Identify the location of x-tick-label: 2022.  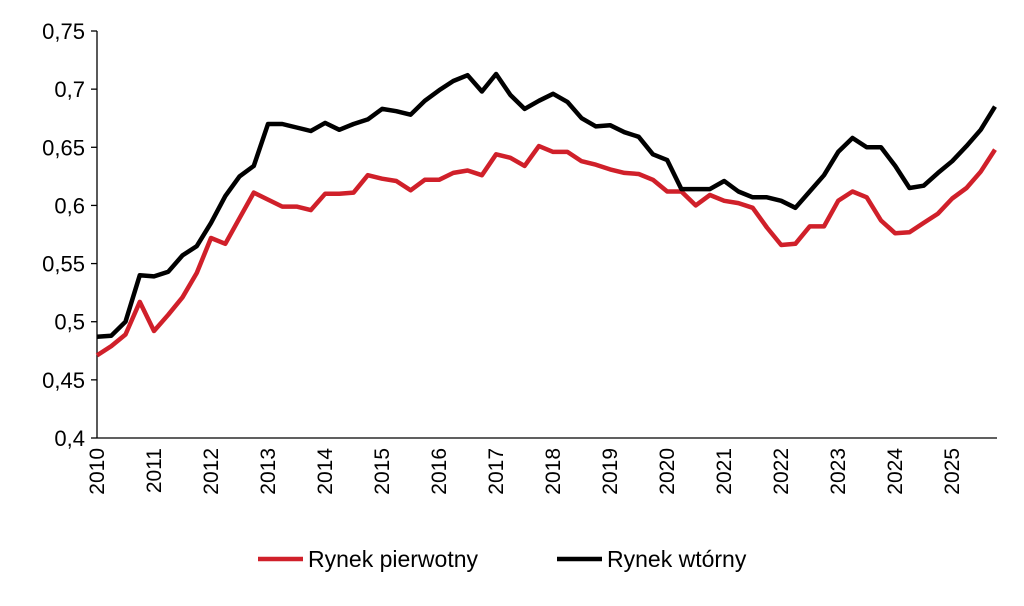
(781, 471).